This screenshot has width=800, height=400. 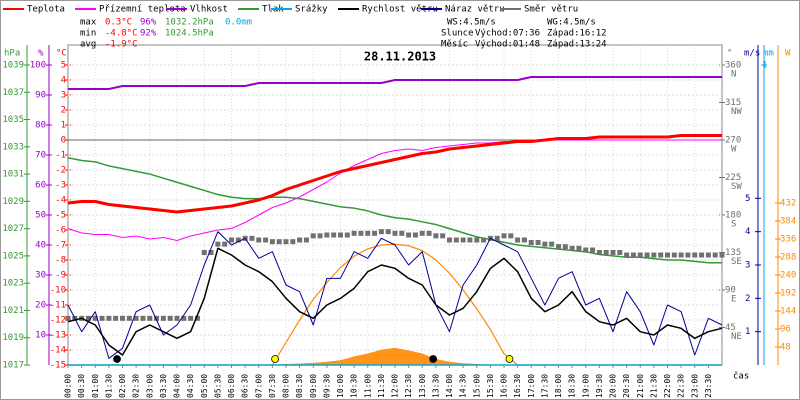 What do you see at coordinates (463, 386) in the screenshot?
I see `x-tick-label: 14:30` at bounding box center [463, 386].